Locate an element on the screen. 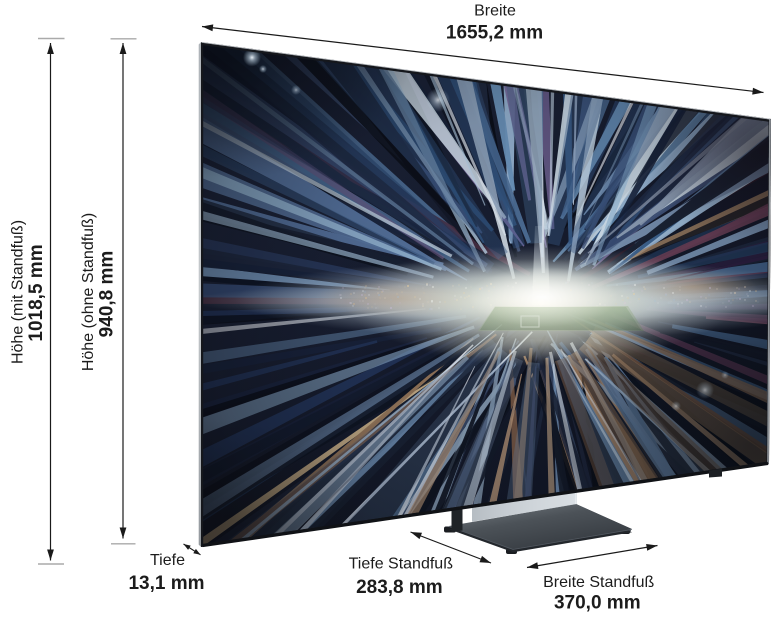  svg-text: Tiefe is located at coordinates (167, 560).